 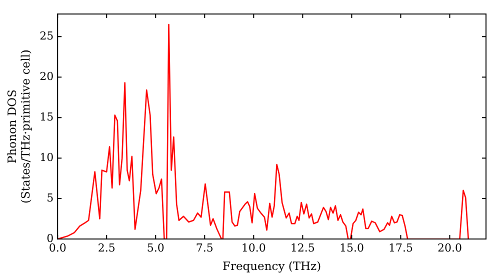 What do you see at coordinates (47, 117) in the screenshot?
I see `y-tick-label: 15` at bounding box center [47, 117].